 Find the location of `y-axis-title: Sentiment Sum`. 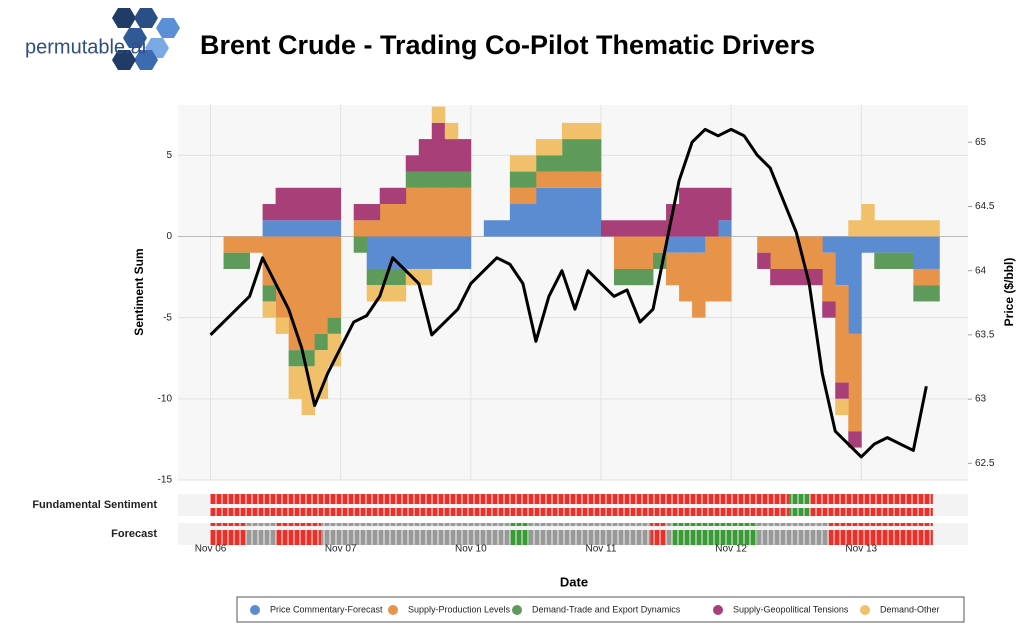

y-axis-title: Sentiment Sum is located at coordinates (139, 291).